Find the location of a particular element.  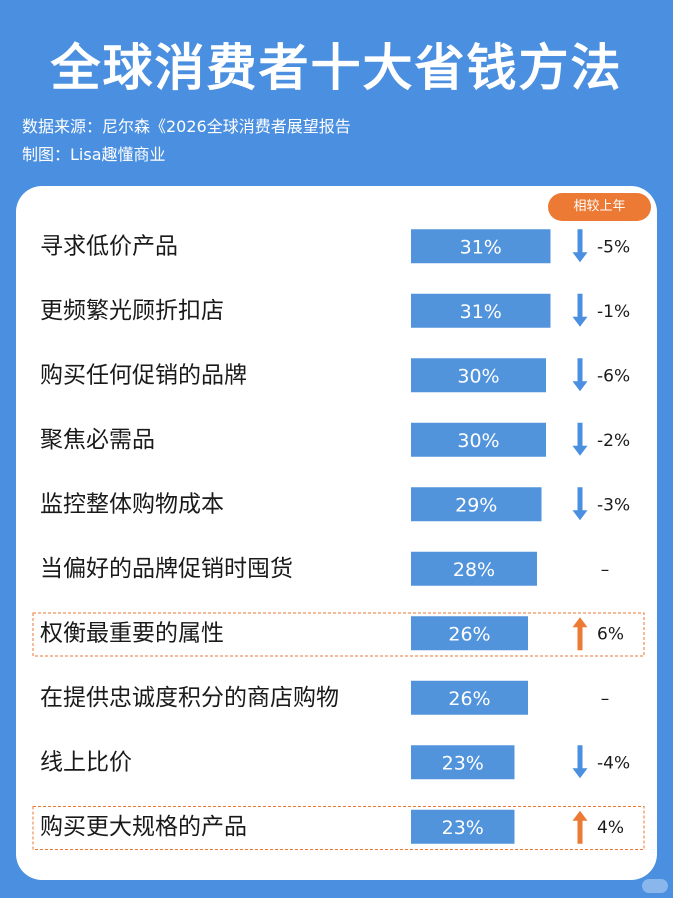

change-label: -6% is located at coordinates (613, 376).